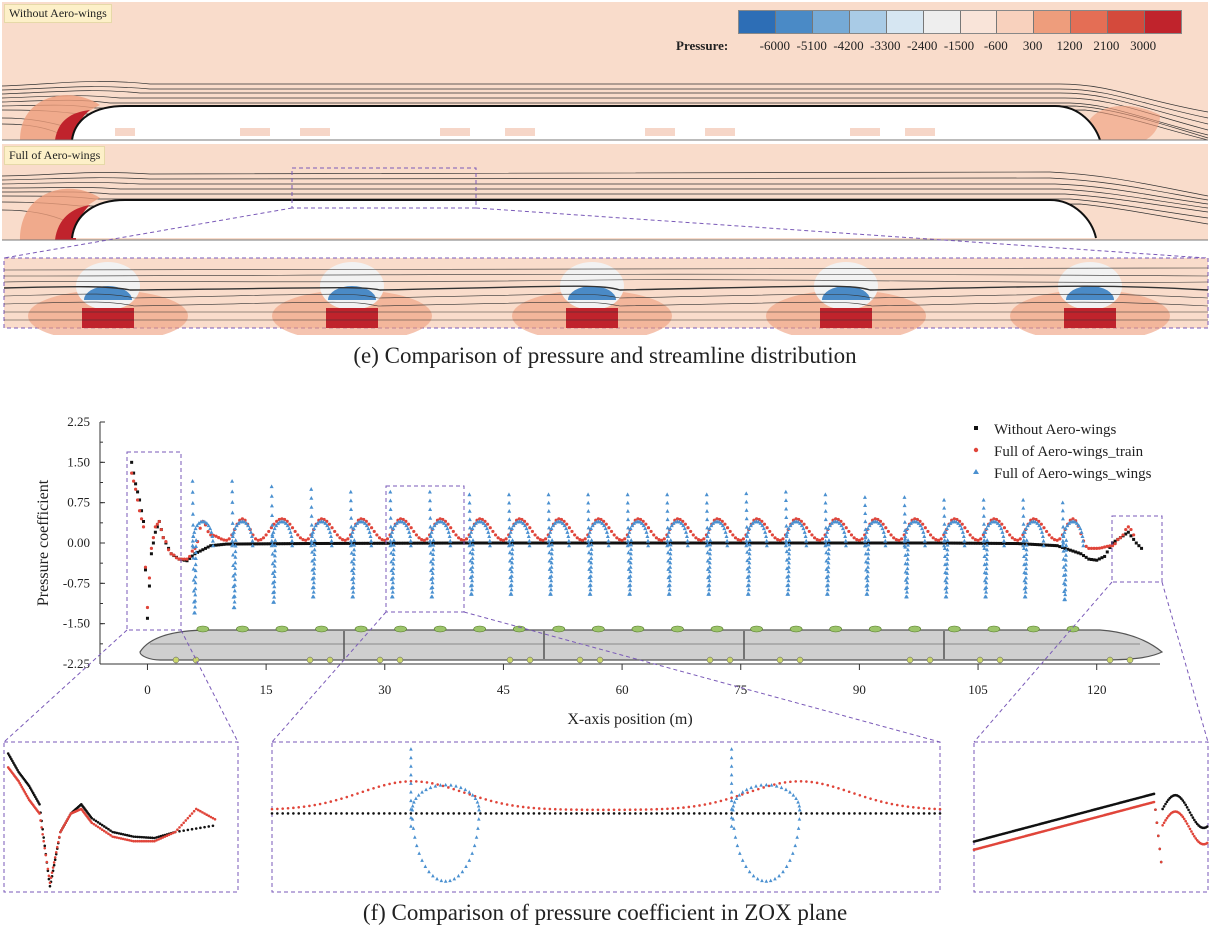  Describe the element at coordinates (400, 629) in the screenshot. I see `wing-marker` at that location.